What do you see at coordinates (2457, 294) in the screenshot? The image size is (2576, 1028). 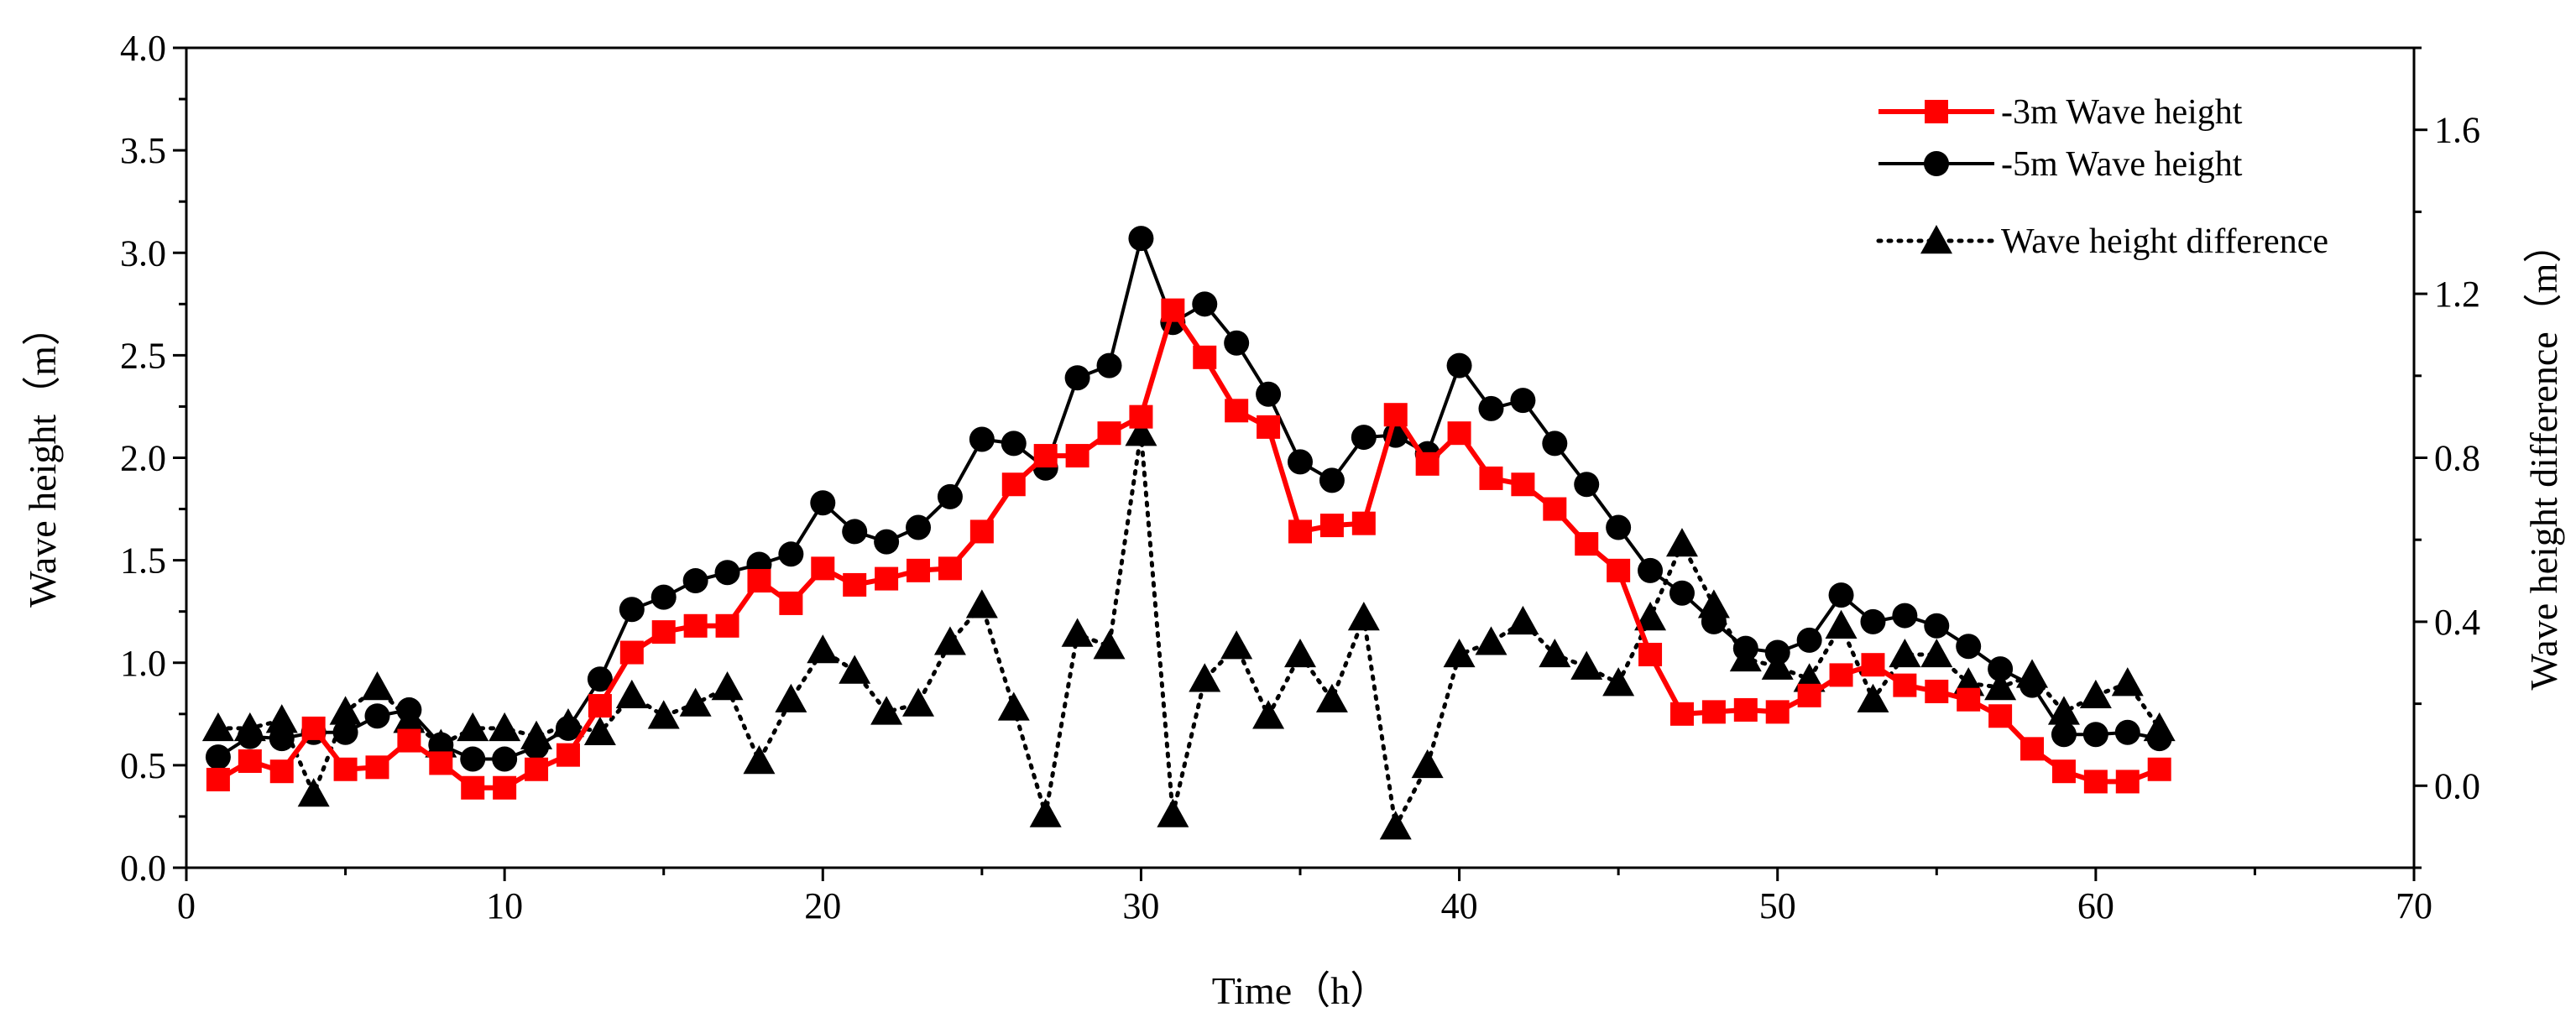 I see `y-right-tick-label: 1.2` at bounding box center [2457, 294].